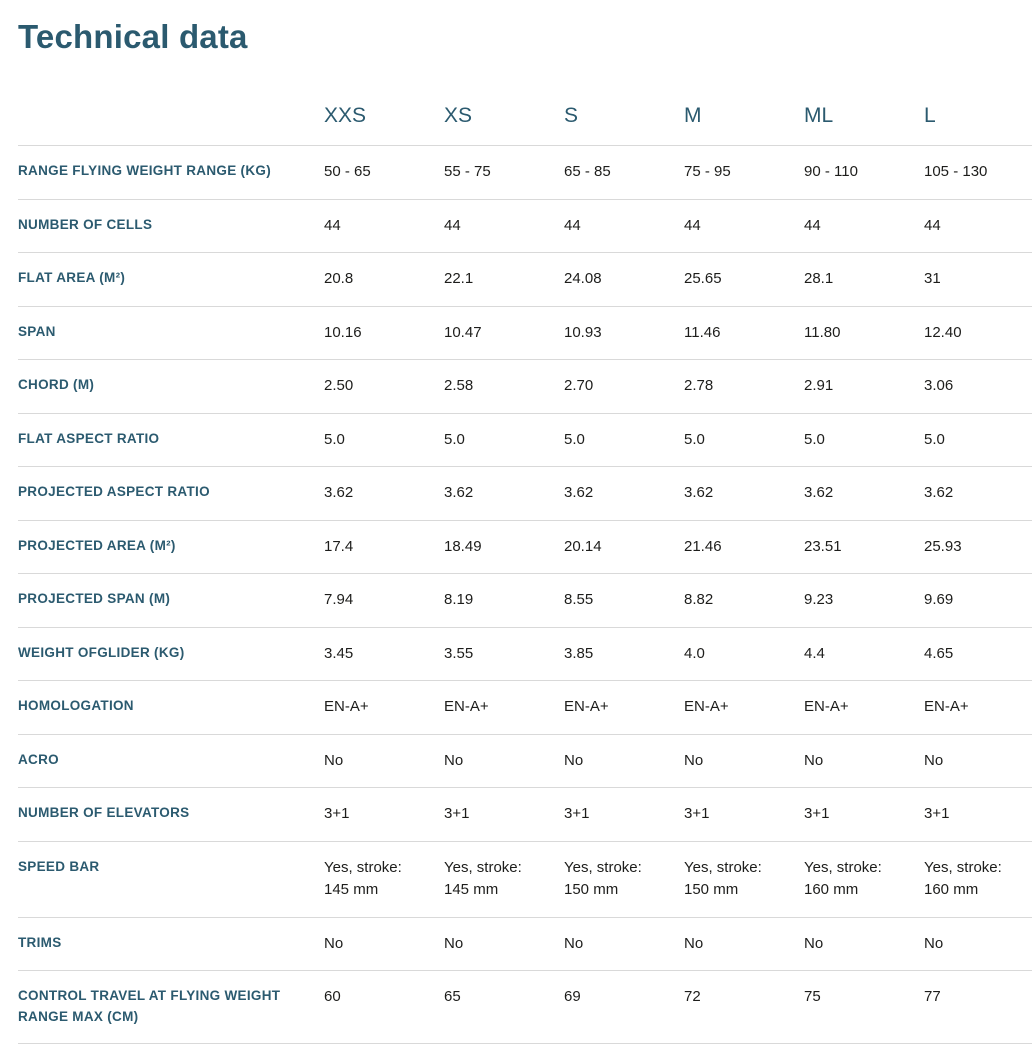 This screenshot has width=1032, height=1044. What do you see at coordinates (864, 172) in the screenshot?
I see `spec-value-ml: 90 - 110` at bounding box center [864, 172].